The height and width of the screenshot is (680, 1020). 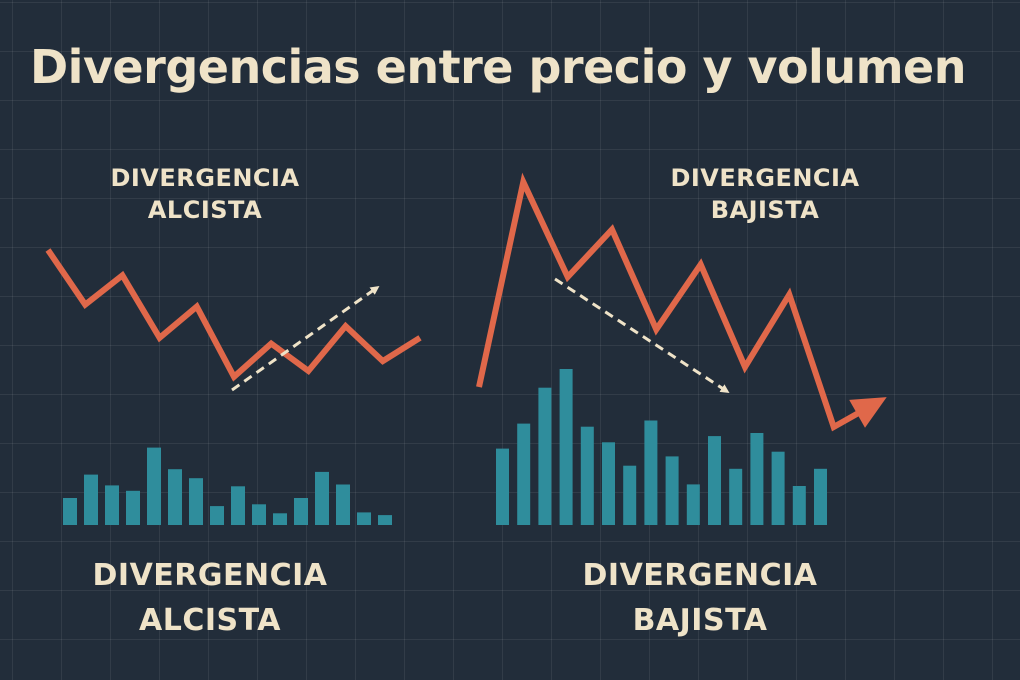 I want to click on top-label-bearish: DIVERGENCIA BAJISTA, so click(x=765, y=194).